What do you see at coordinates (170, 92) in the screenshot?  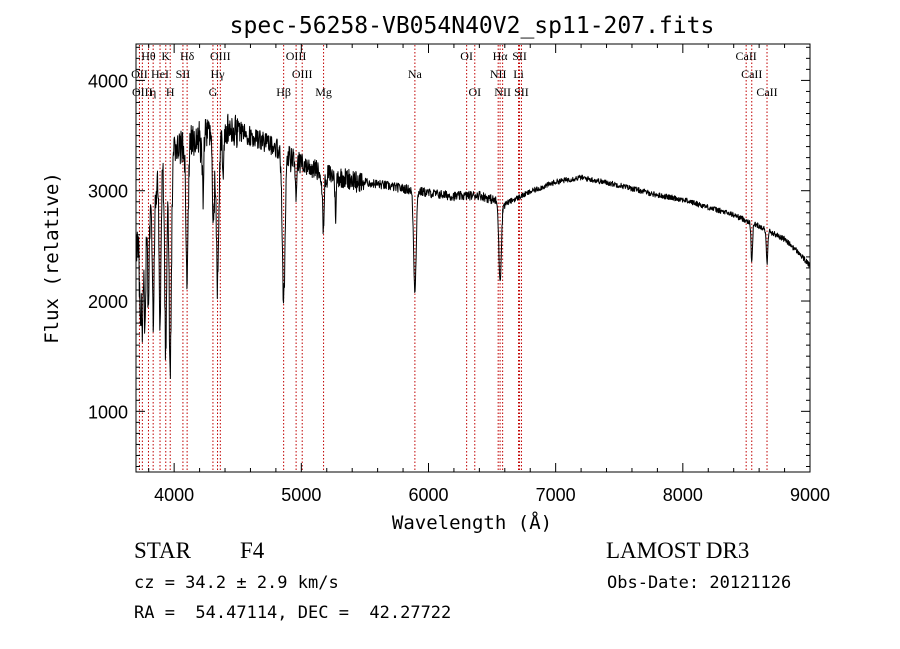 I see `line-label: H` at bounding box center [170, 92].